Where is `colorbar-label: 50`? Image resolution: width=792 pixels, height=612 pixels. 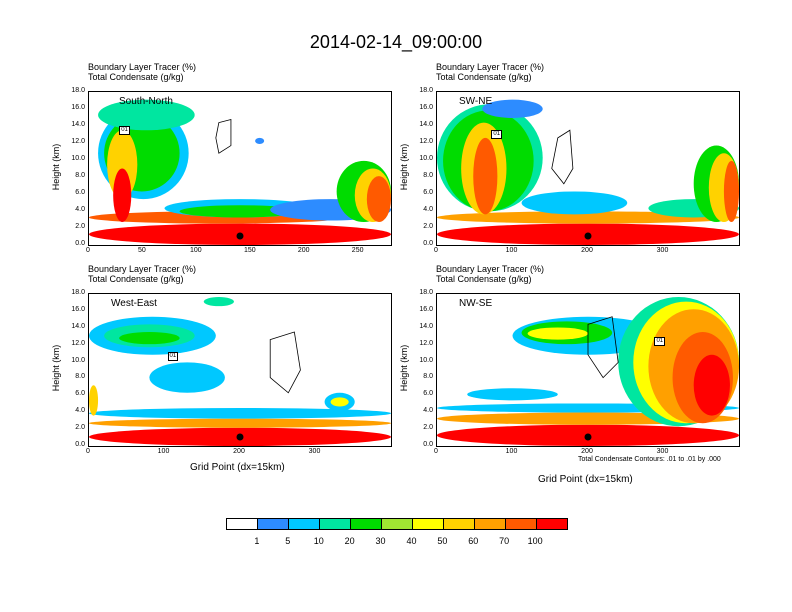
colorbar-label: 50 is located at coordinates (442, 541).